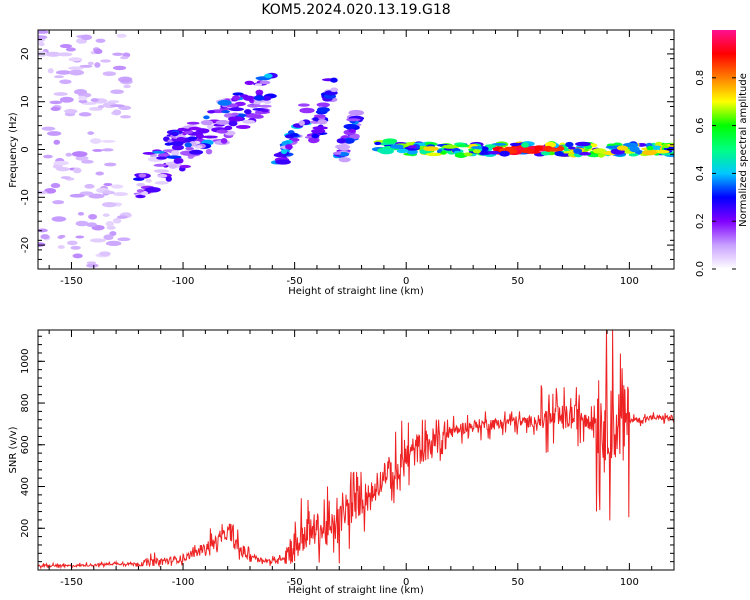  What do you see at coordinates (13, 449) in the screenshot?
I see `snr-y-axis-label: SNR (v/v)` at bounding box center [13, 449].